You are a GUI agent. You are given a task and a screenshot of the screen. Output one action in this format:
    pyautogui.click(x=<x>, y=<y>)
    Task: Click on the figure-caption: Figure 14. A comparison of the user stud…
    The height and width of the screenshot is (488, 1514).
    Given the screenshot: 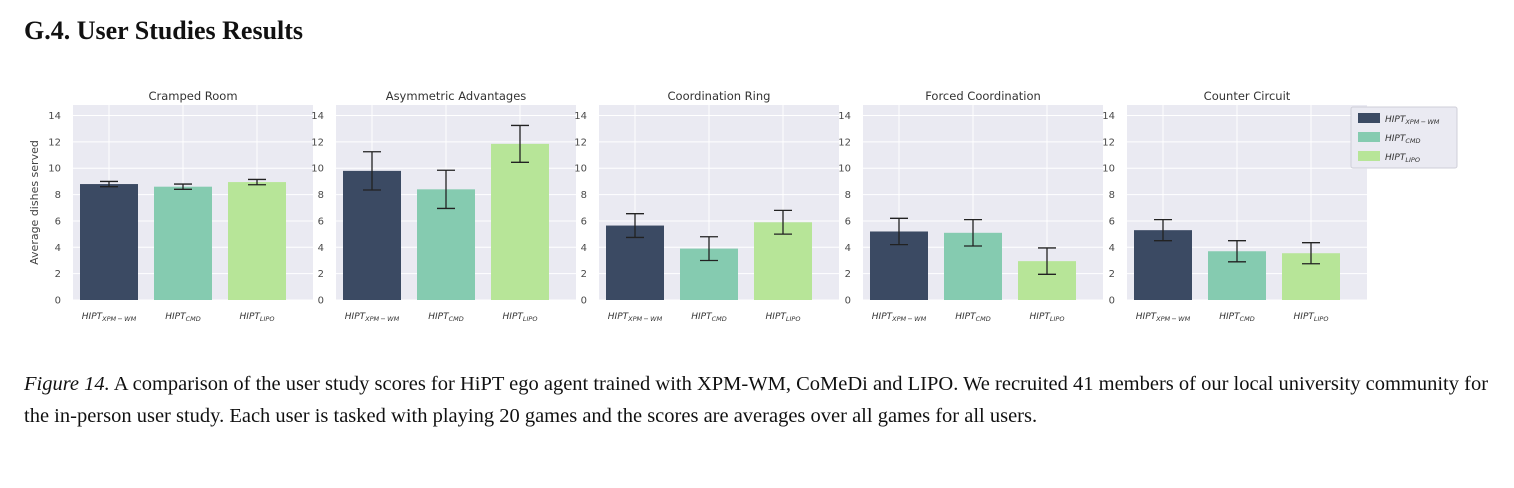 What is the action you would take?
    pyautogui.click(x=759, y=400)
    